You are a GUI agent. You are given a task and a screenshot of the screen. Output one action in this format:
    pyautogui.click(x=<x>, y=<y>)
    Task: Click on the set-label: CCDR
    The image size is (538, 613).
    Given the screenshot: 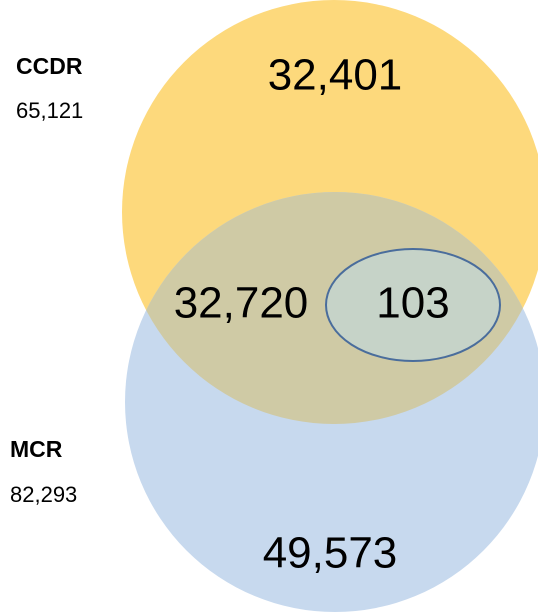 What is the action you would take?
    pyautogui.click(x=49, y=66)
    